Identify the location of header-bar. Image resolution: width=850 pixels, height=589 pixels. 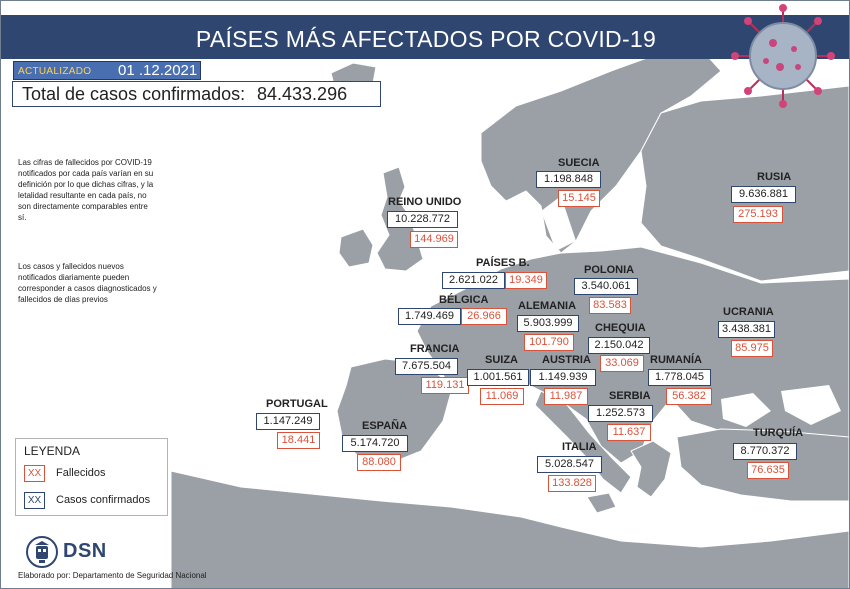
(425, 37).